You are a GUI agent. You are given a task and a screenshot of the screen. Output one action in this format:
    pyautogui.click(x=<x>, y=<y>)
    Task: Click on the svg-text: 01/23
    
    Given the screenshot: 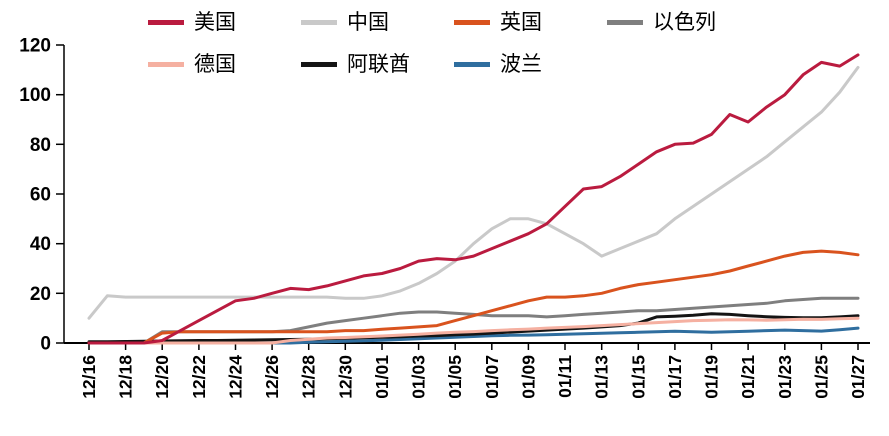 What is the action you would take?
    pyautogui.click(x=785, y=377)
    